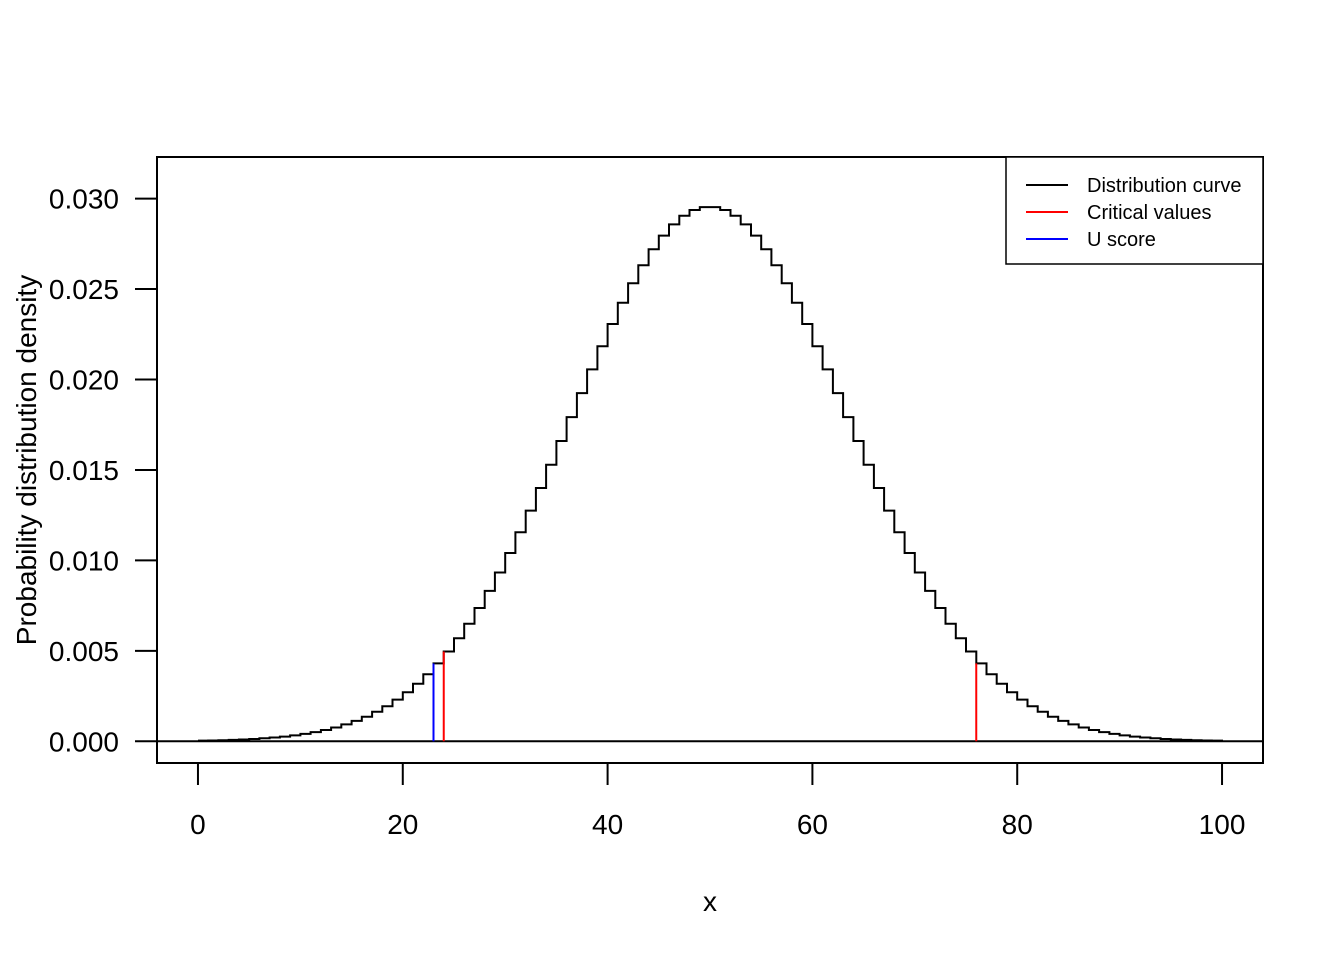  Describe the element at coordinates (84, 470) in the screenshot. I see `y-tick-label: 0.015` at that location.